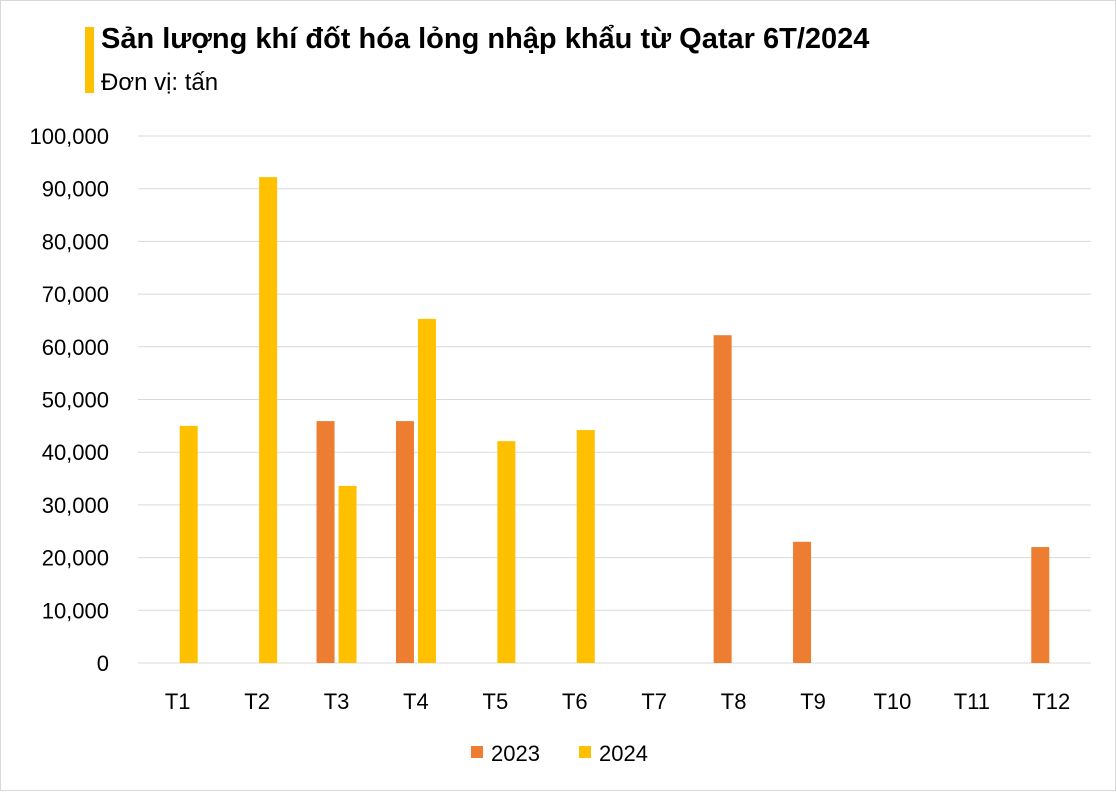  What do you see at coordinates (496, 701) in the screenshot?
I see `x-tick-label: T5` at bounding box center [496, 701].